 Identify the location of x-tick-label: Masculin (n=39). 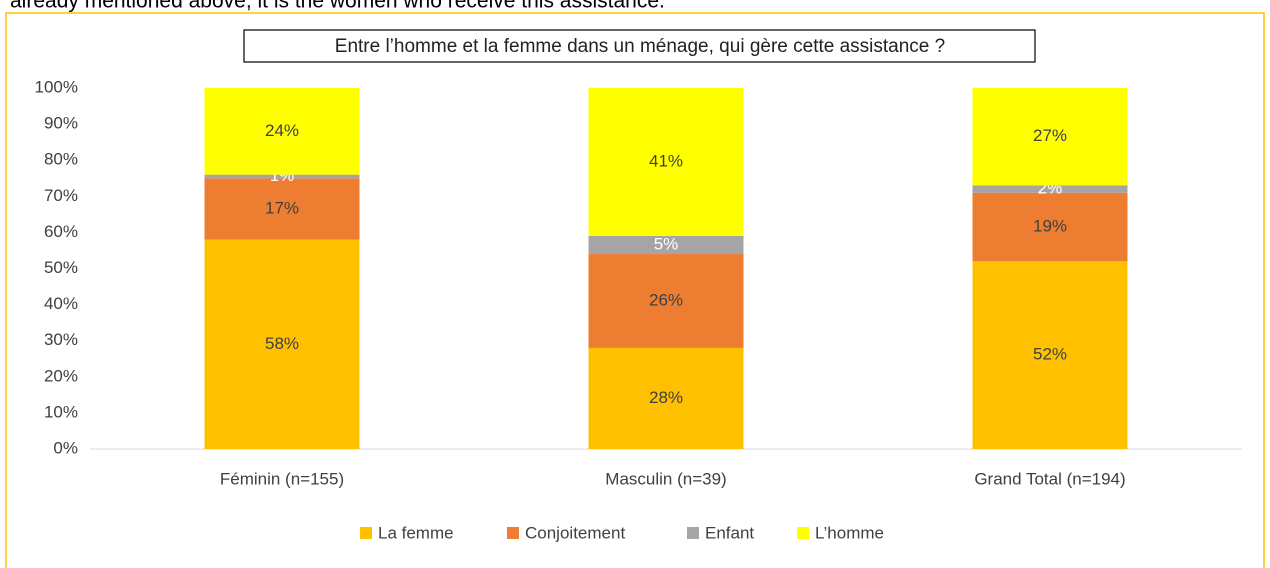
(665, 478).